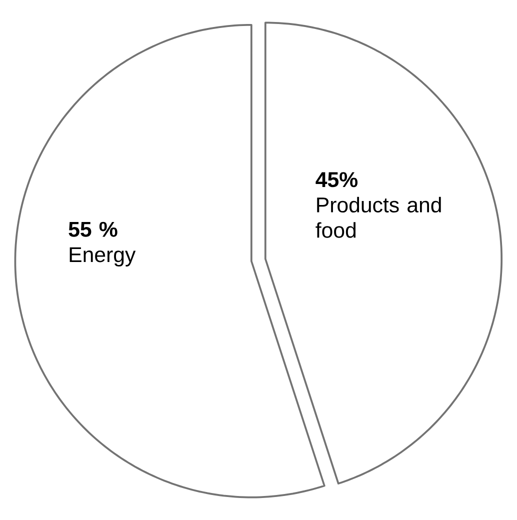  Describe the element at coordinates (378, 217) in the screenshot. I see `slice-label: Products and food` at that location.